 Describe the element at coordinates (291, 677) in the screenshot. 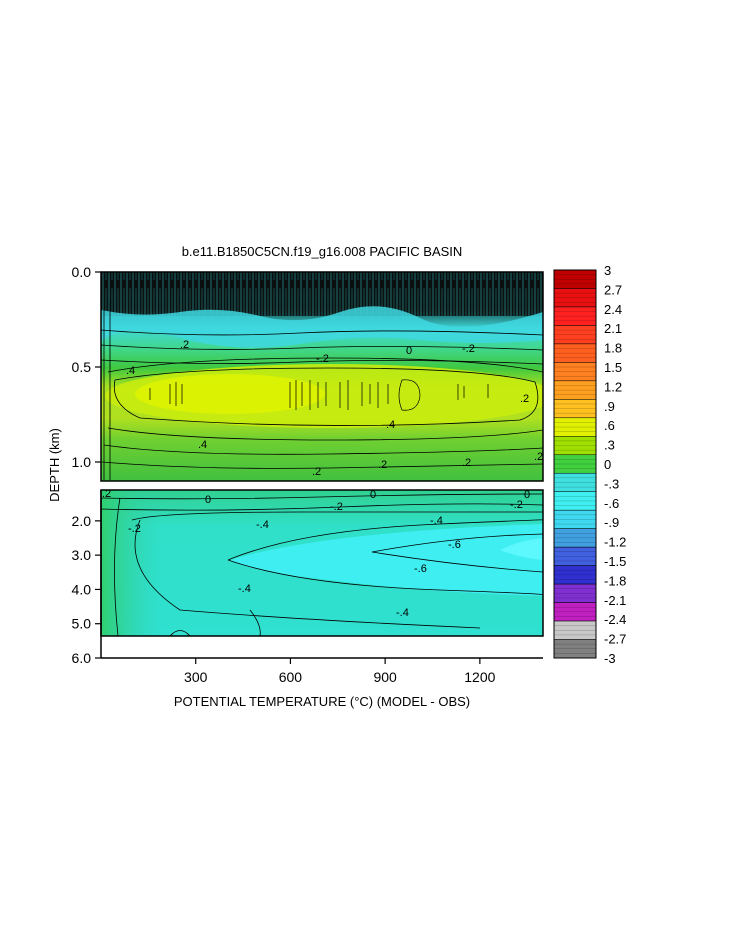

I see `x-tick-label: 600` at that location.